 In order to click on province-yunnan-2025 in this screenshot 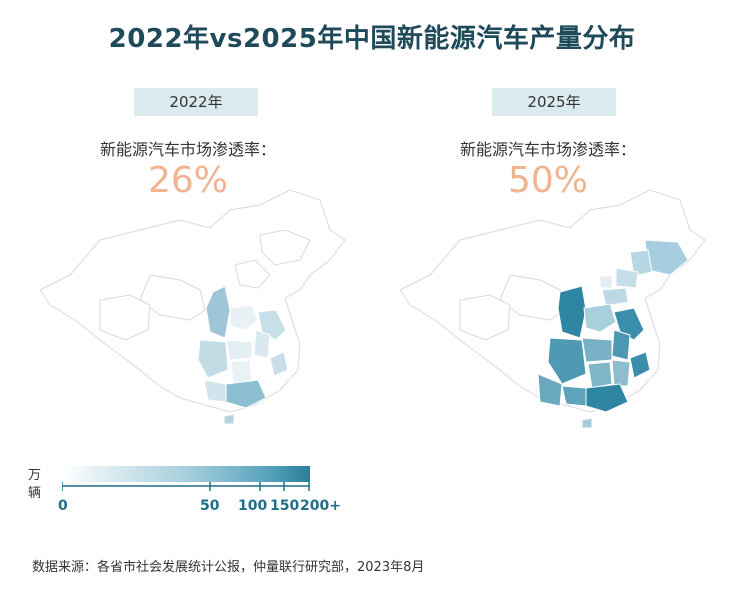, I will do `click(550, 390)`.